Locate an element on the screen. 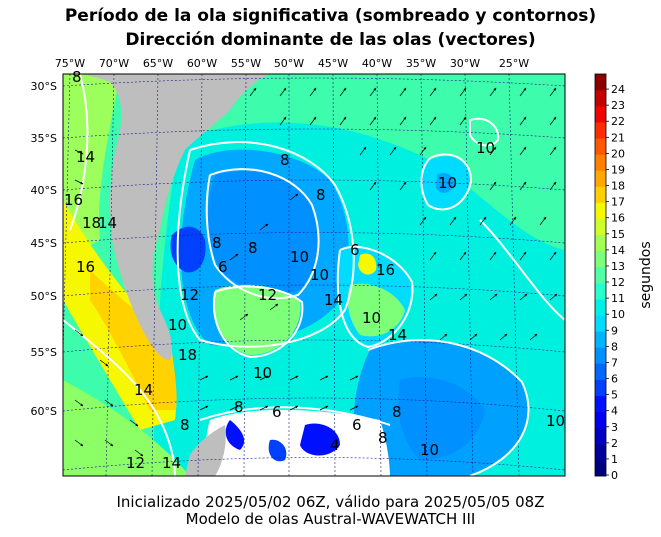 The image size is (661, 537). colorbar-tick-label: 22 is located at coordinates (618, 121).